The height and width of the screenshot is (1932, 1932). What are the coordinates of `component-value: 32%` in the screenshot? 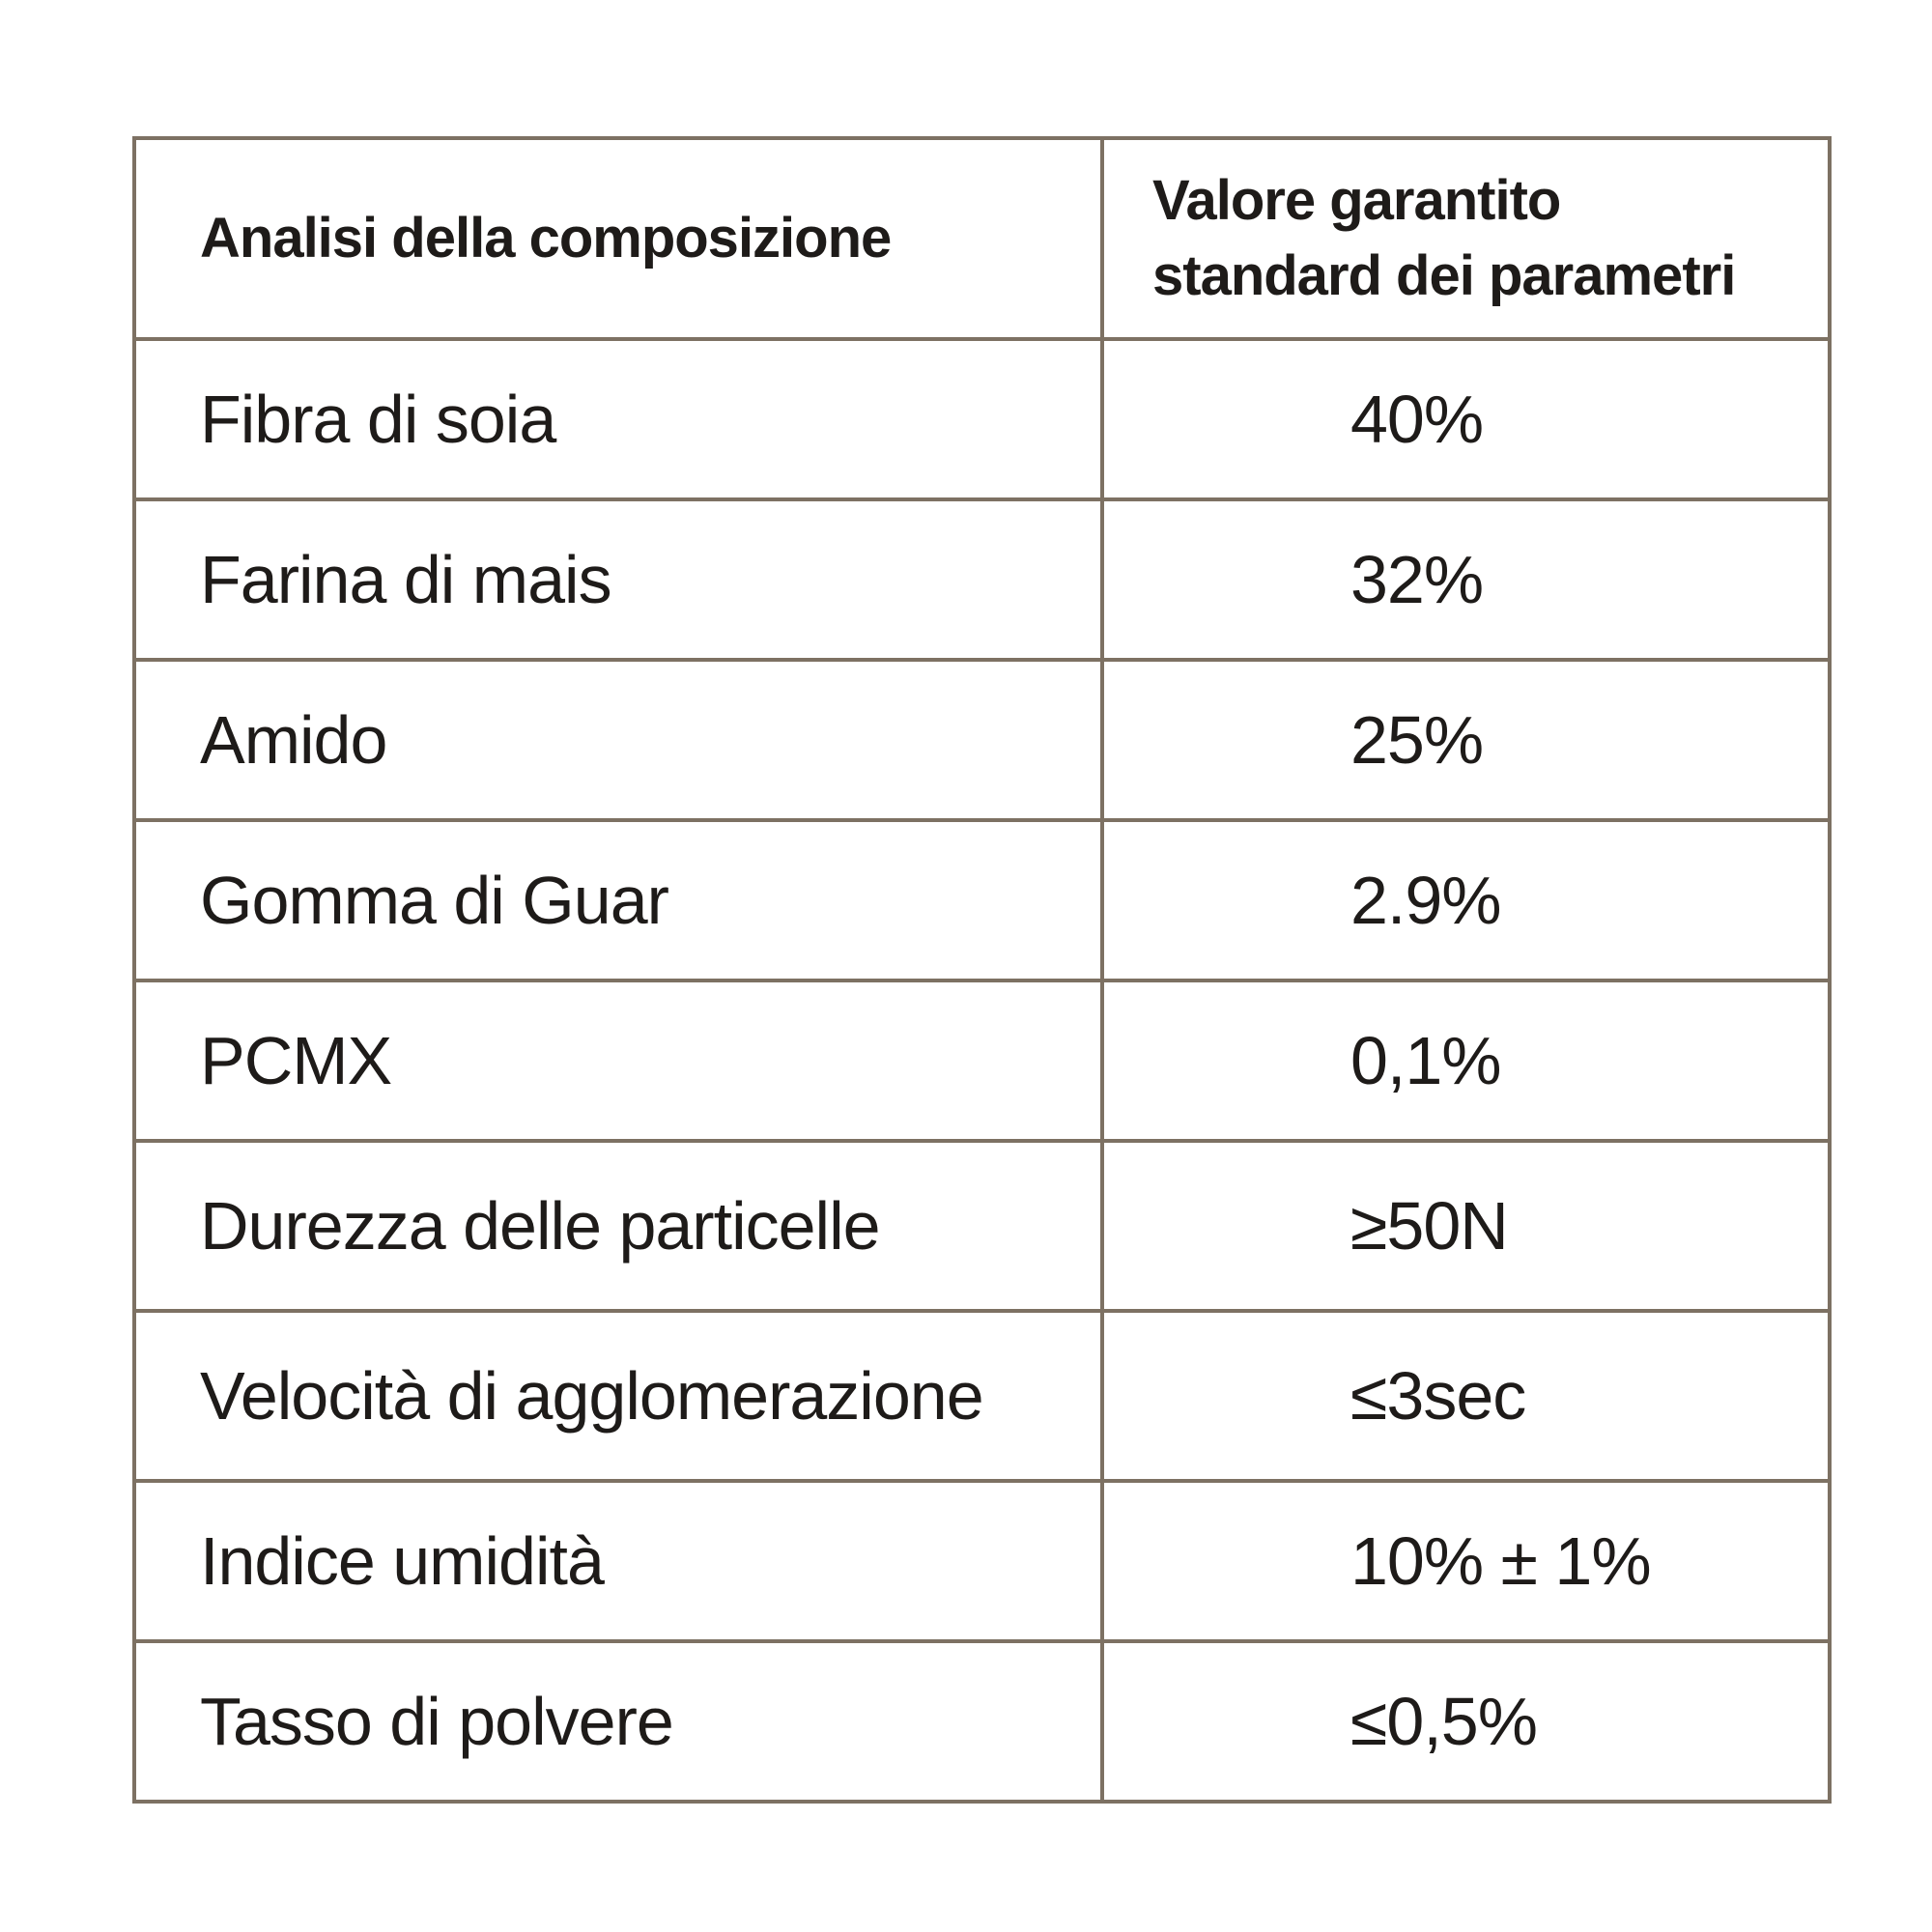 It's located at (1466, 579).